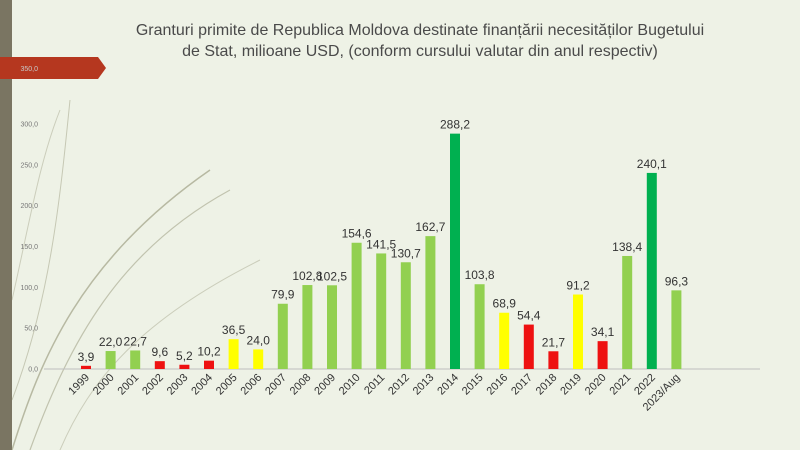 The width and height of the screenshot is (800, 450). I want to click on bar-value-label: 138,4, so click(627, 247).